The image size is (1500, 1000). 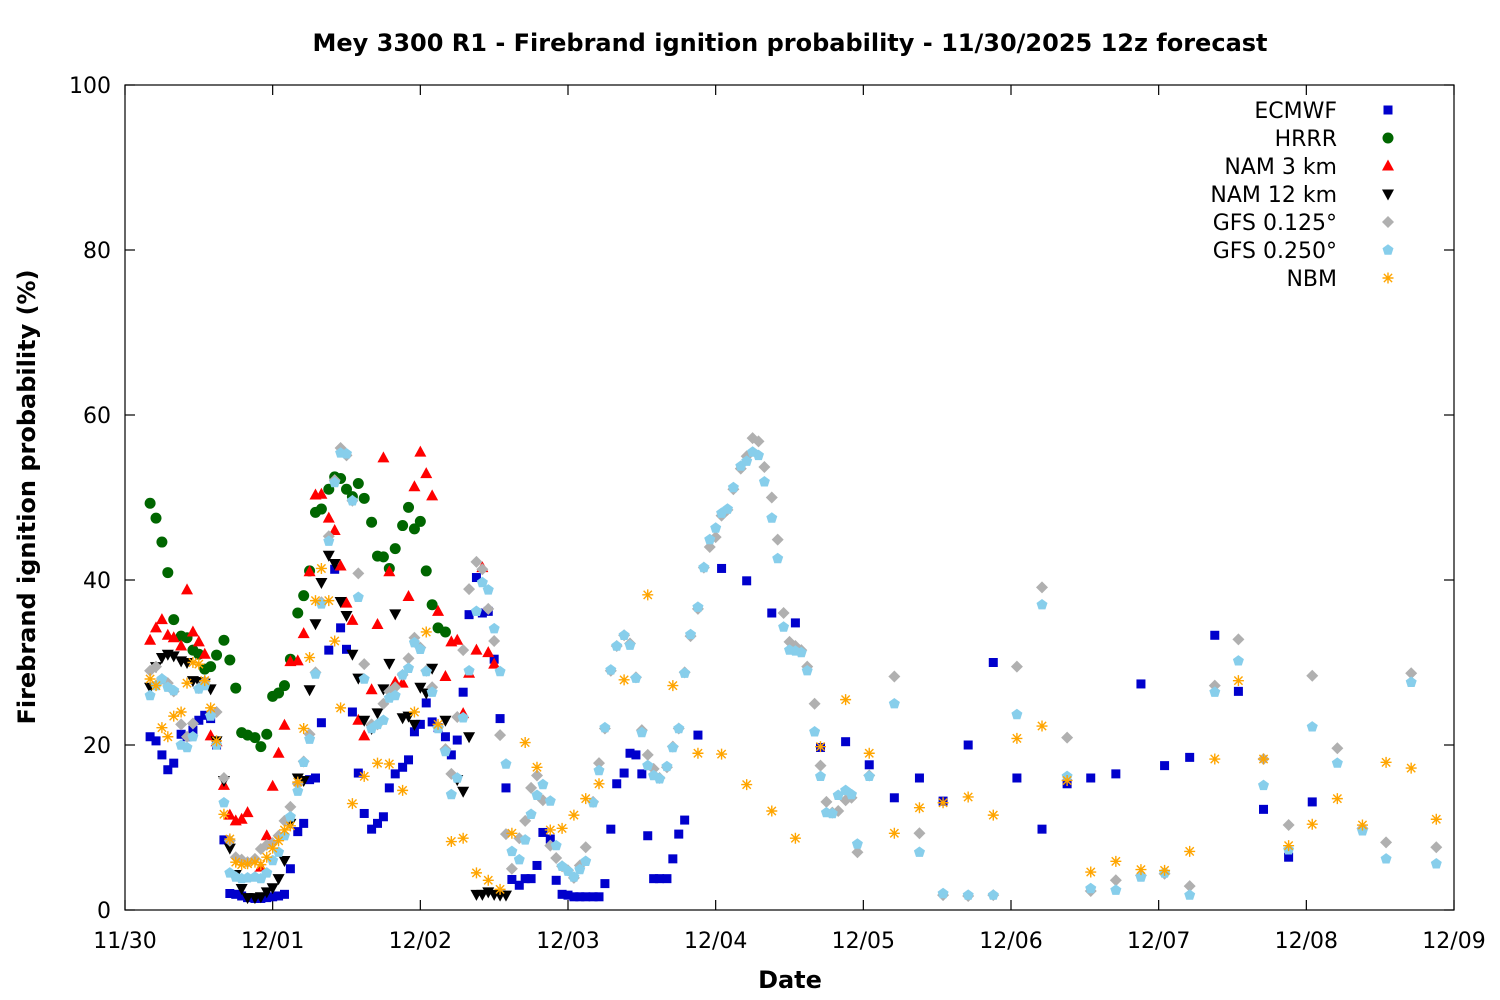 What do you see at coordinates (97, 416) in the screenshot?
I see `y-tick-label: 60` at bounding box center [97, 416].